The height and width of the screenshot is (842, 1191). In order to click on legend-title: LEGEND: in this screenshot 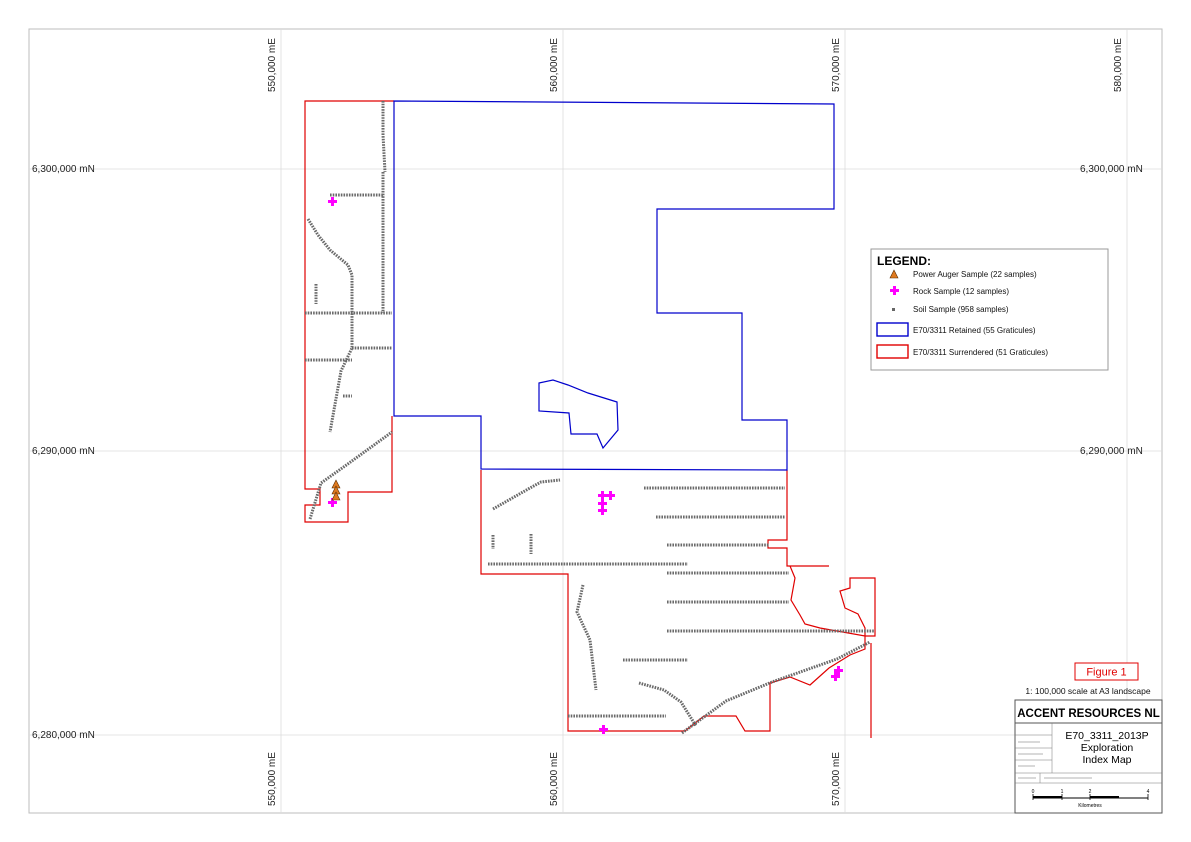, I will do `click(904, 261)`.